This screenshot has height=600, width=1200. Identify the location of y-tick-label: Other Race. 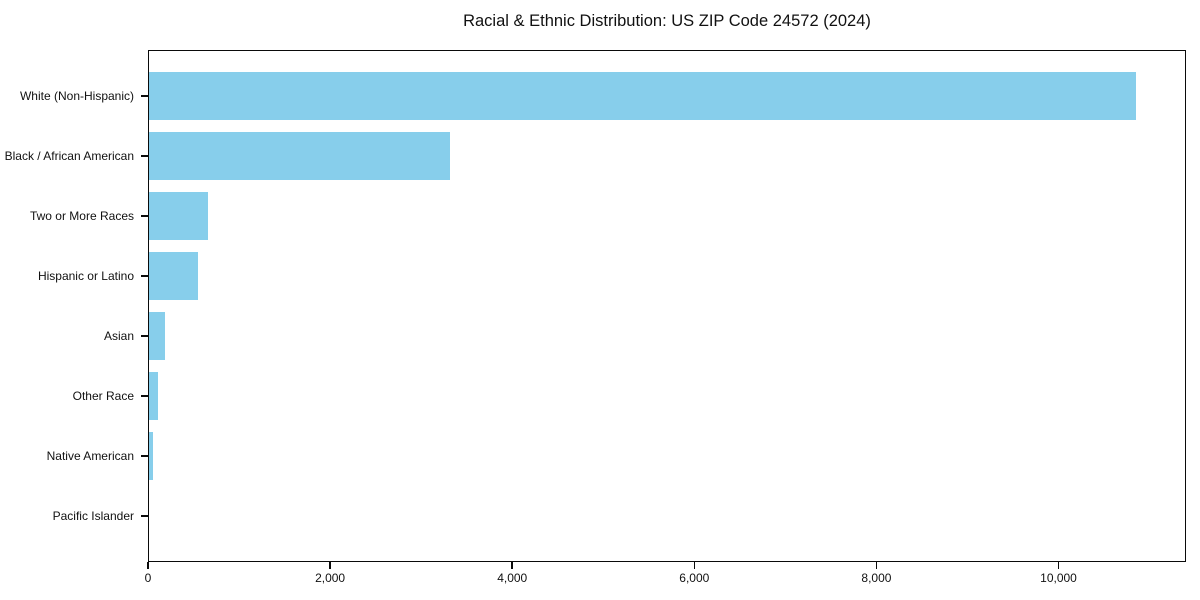
(103, 396).